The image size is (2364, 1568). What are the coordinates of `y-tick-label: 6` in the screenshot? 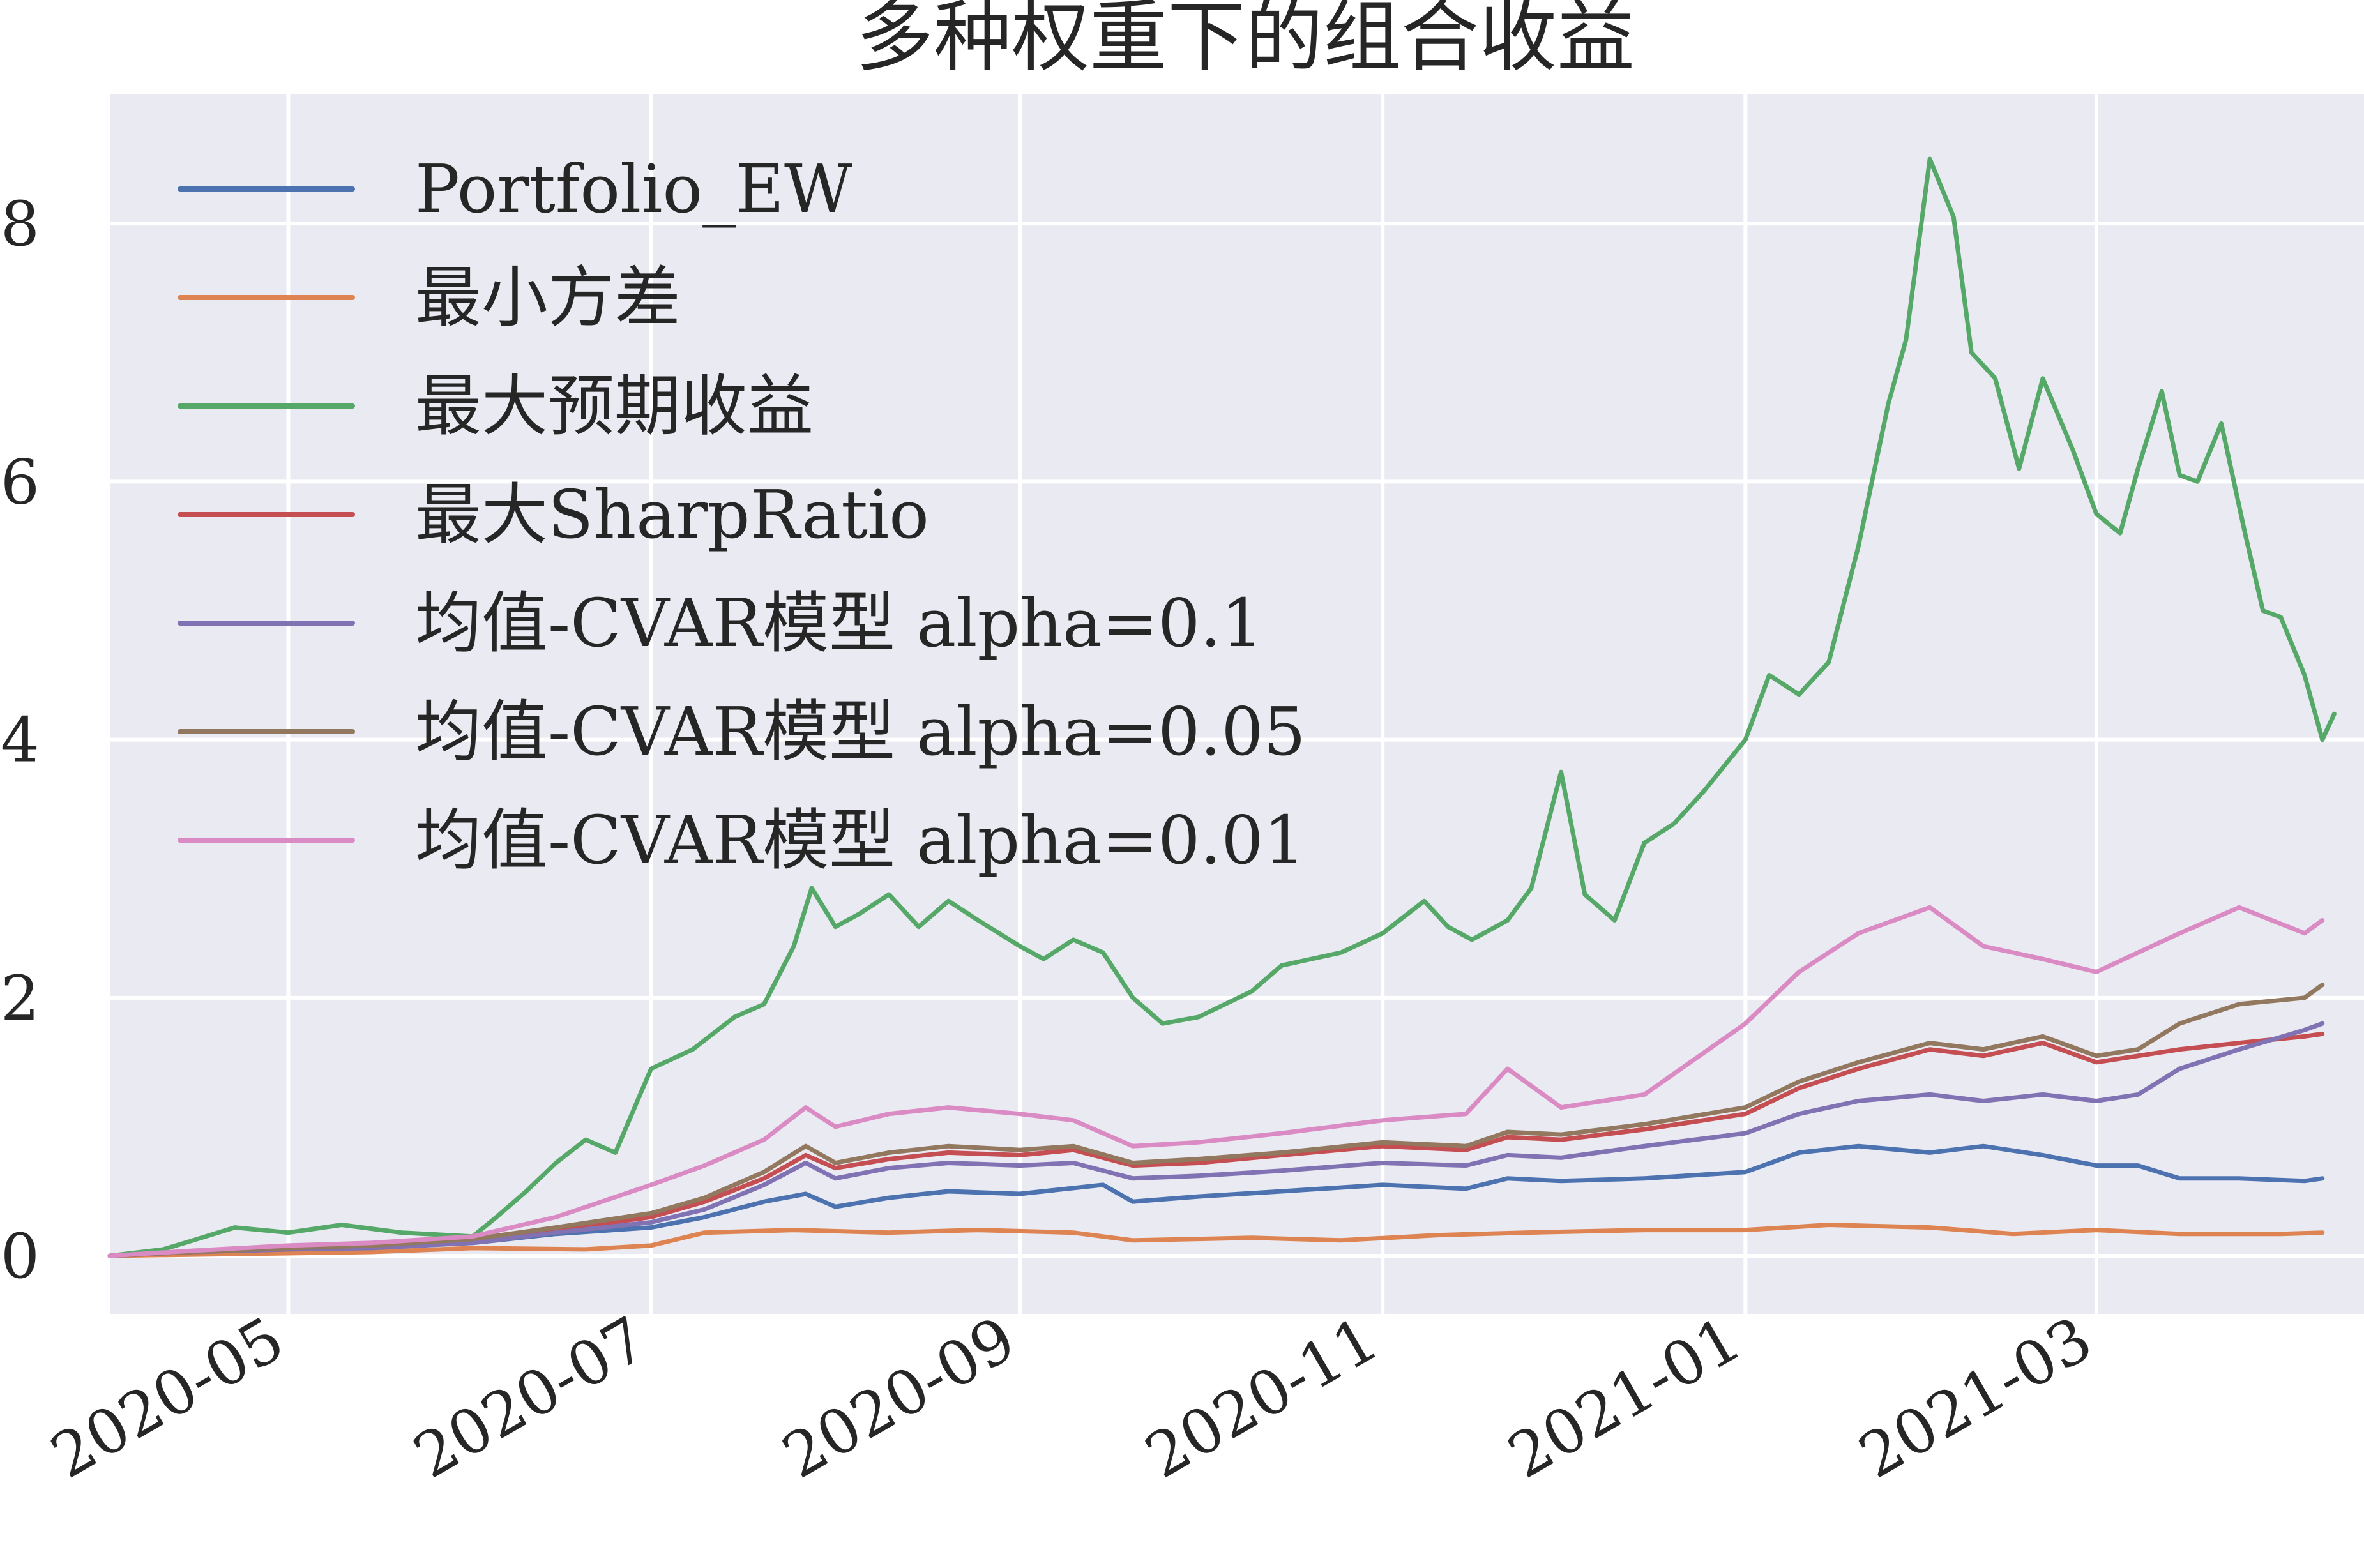 It's located at (20, 482).